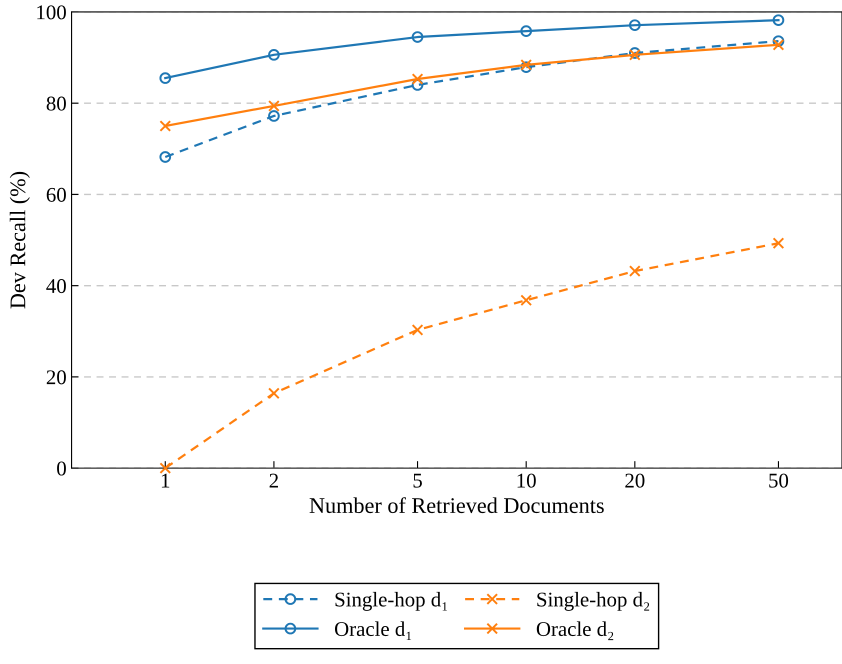 This screenshot has height=664, width=842. Describe the element at coordinates (457, 505) in the screenshot. I see `x-axis-title: Number of Retrieved Documents` at that location.